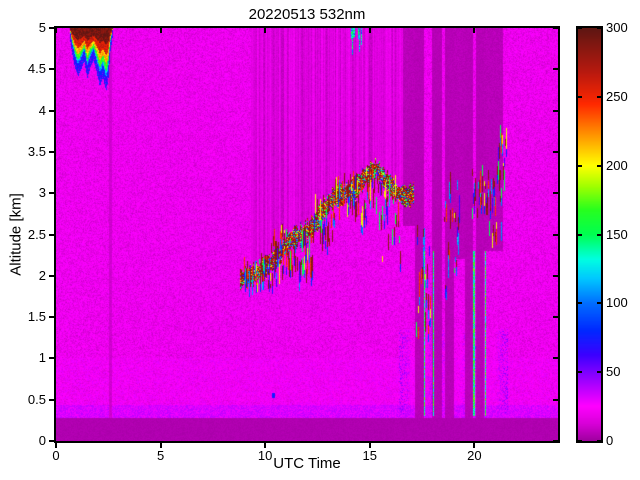 The image size is (640, 480). Describe the element at coordinates (160, 455) in the screenshot. I see `x-tick-label: 5` at that location.